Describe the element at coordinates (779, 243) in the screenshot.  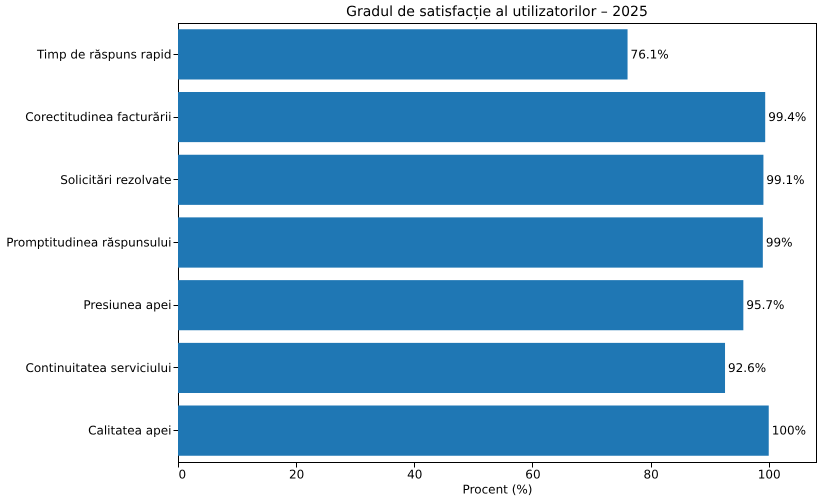
I see `data-label: 99%` at that location.